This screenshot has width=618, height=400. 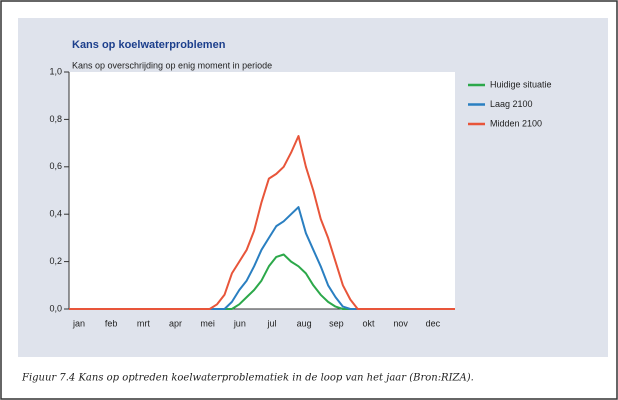 What do you see at coordinates (55, 71) in the screenshot?
I see `y-tick-label: 1,0` at bounding box center [55, 71].